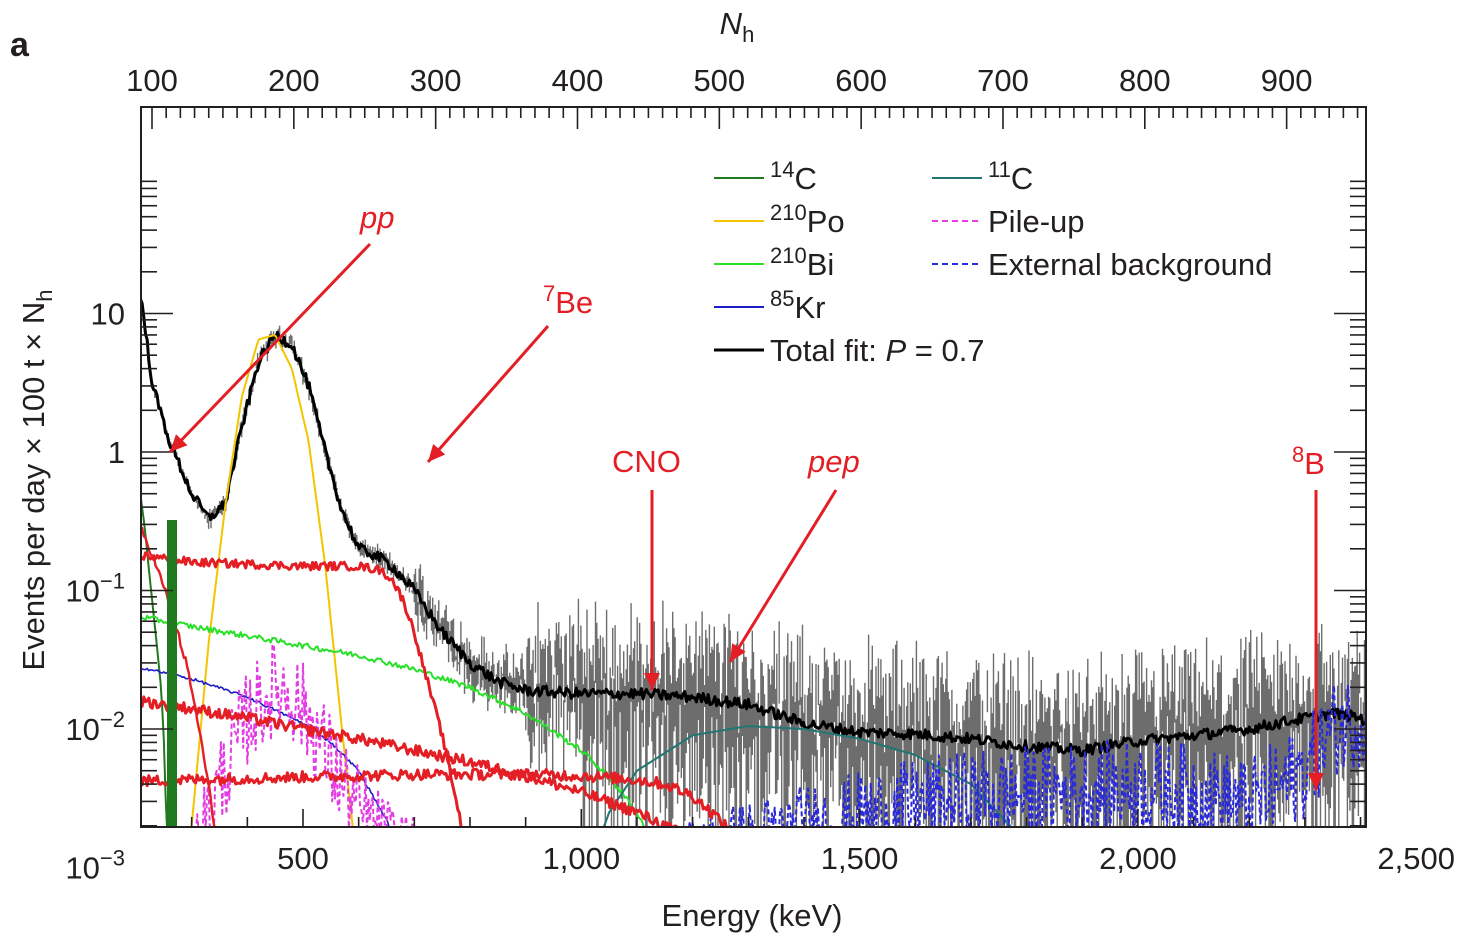 This screenshot has width=1464, height=937. I want to click on legend-label: Total fit: P = 0.7, so click(877, 350).